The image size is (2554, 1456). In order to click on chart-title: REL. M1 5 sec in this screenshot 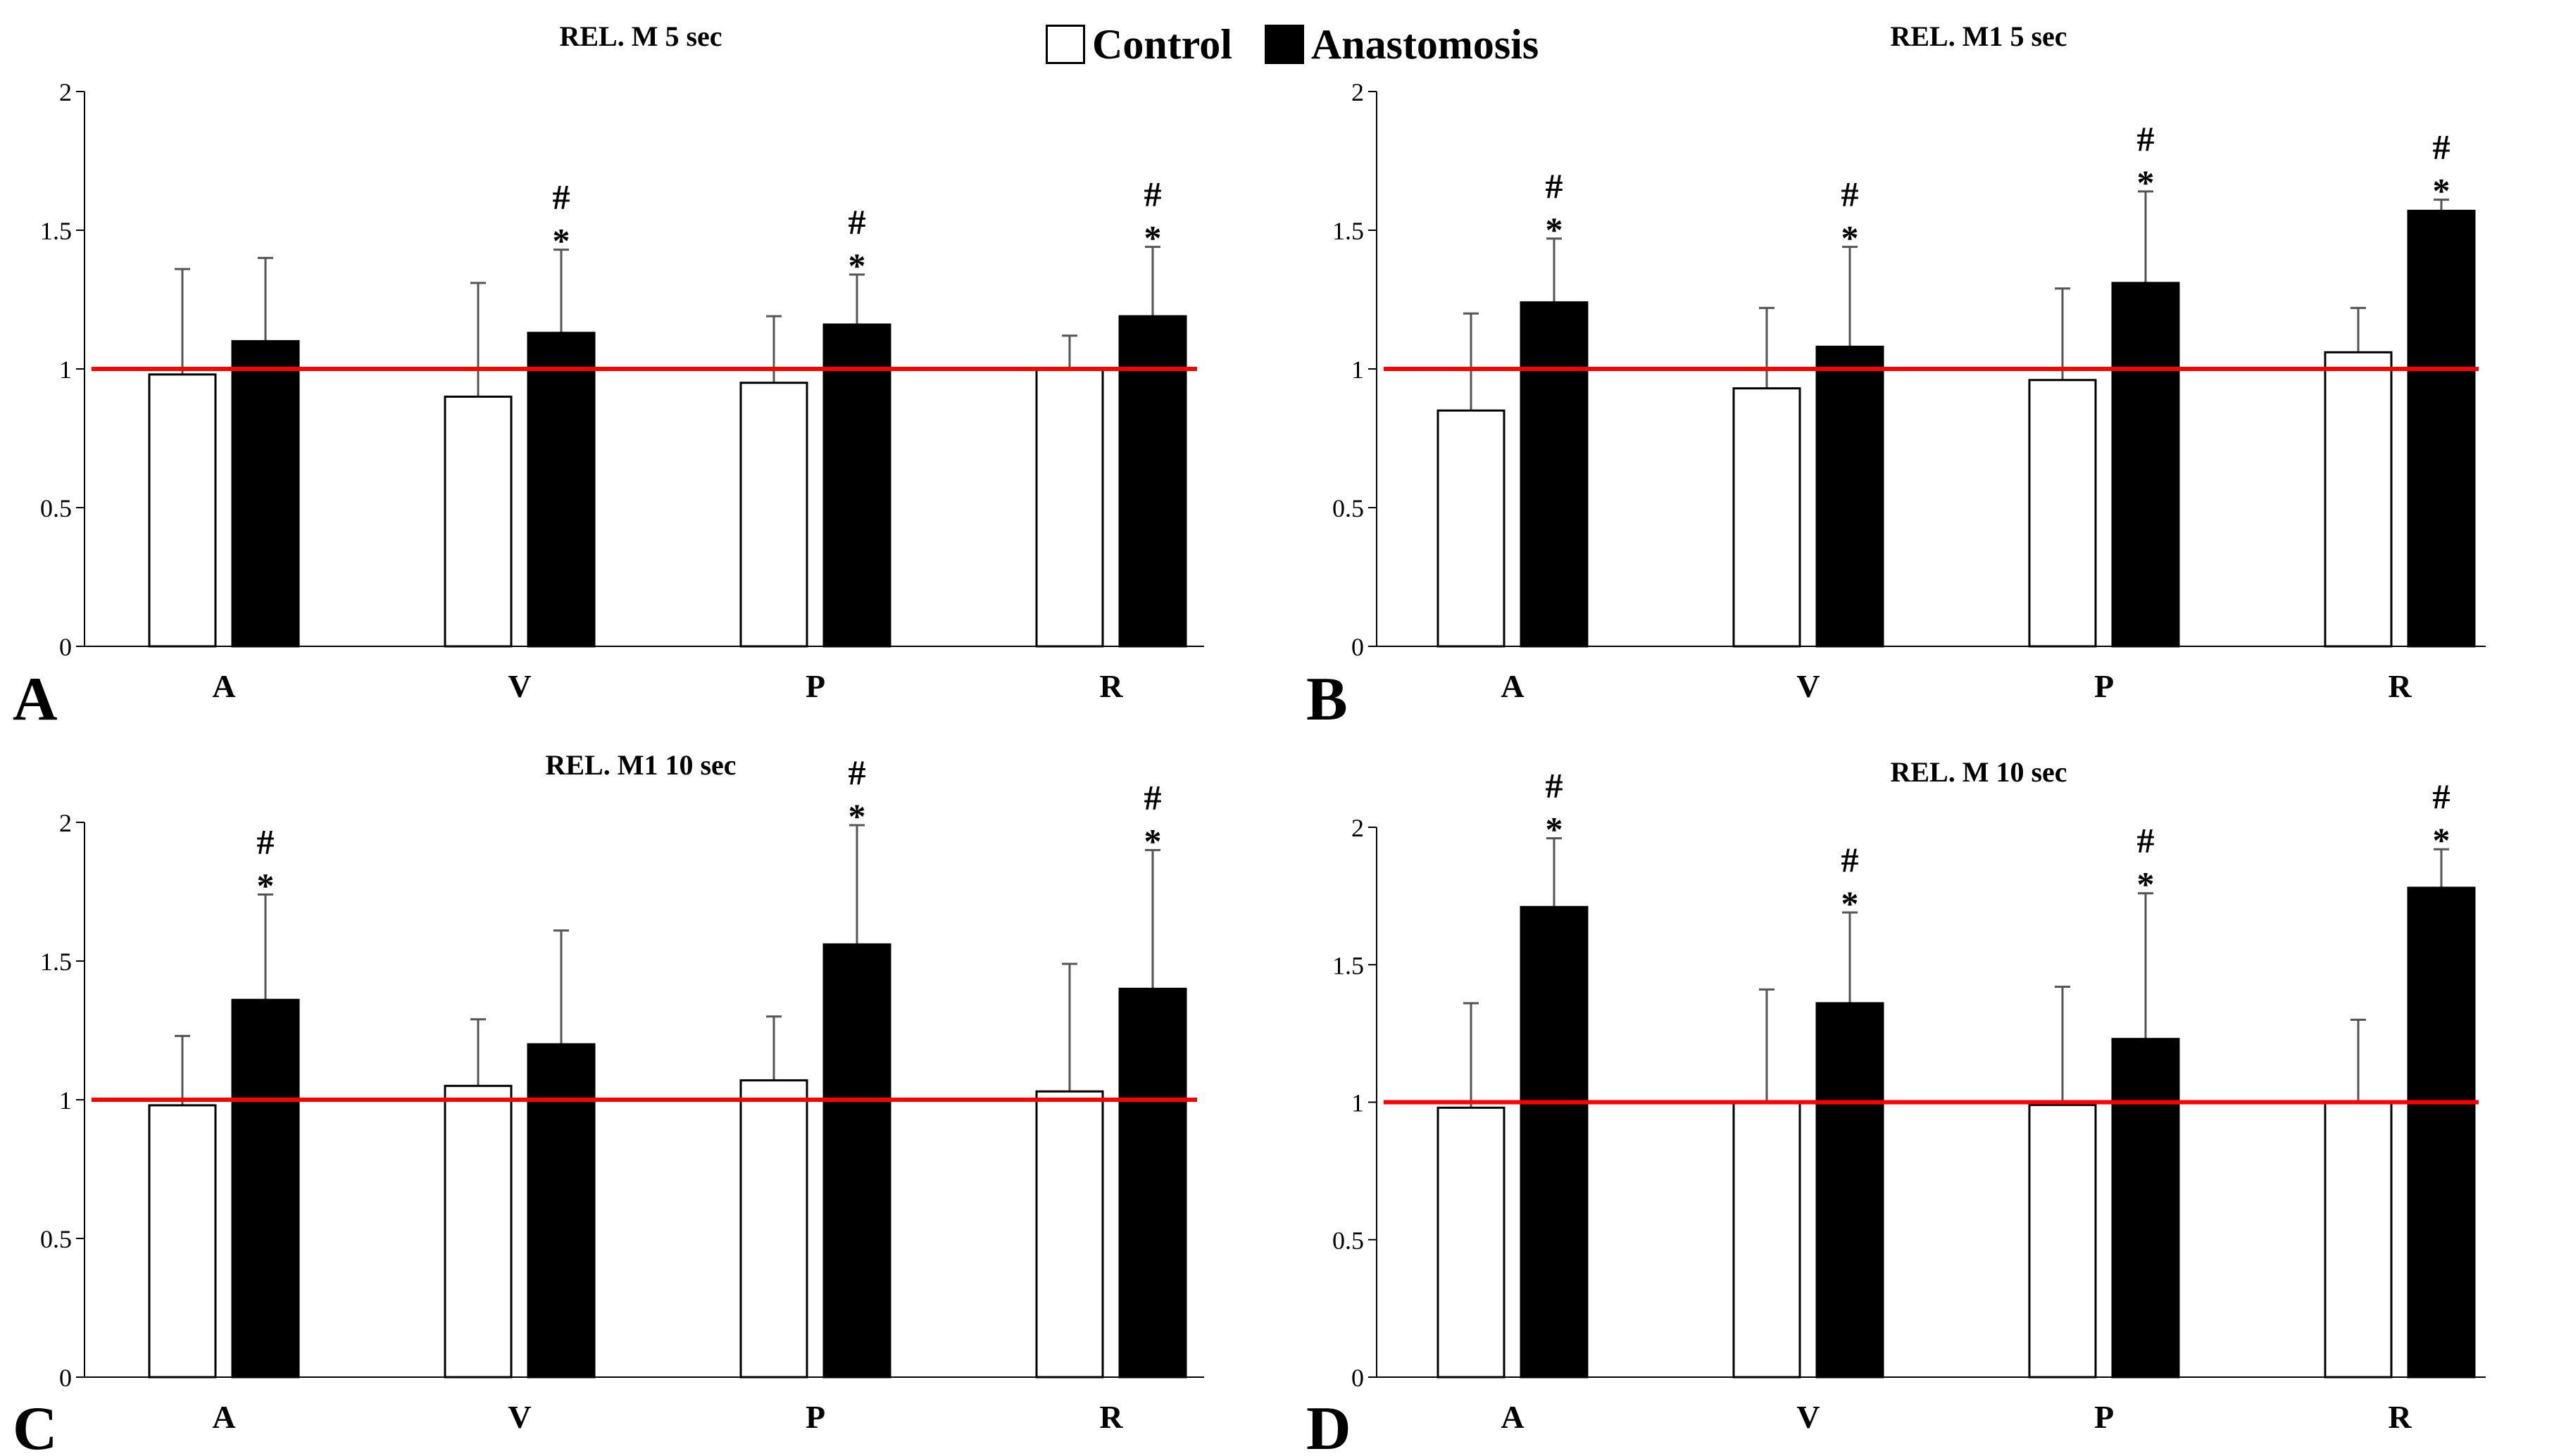, I will do `click(1978, 36)`.